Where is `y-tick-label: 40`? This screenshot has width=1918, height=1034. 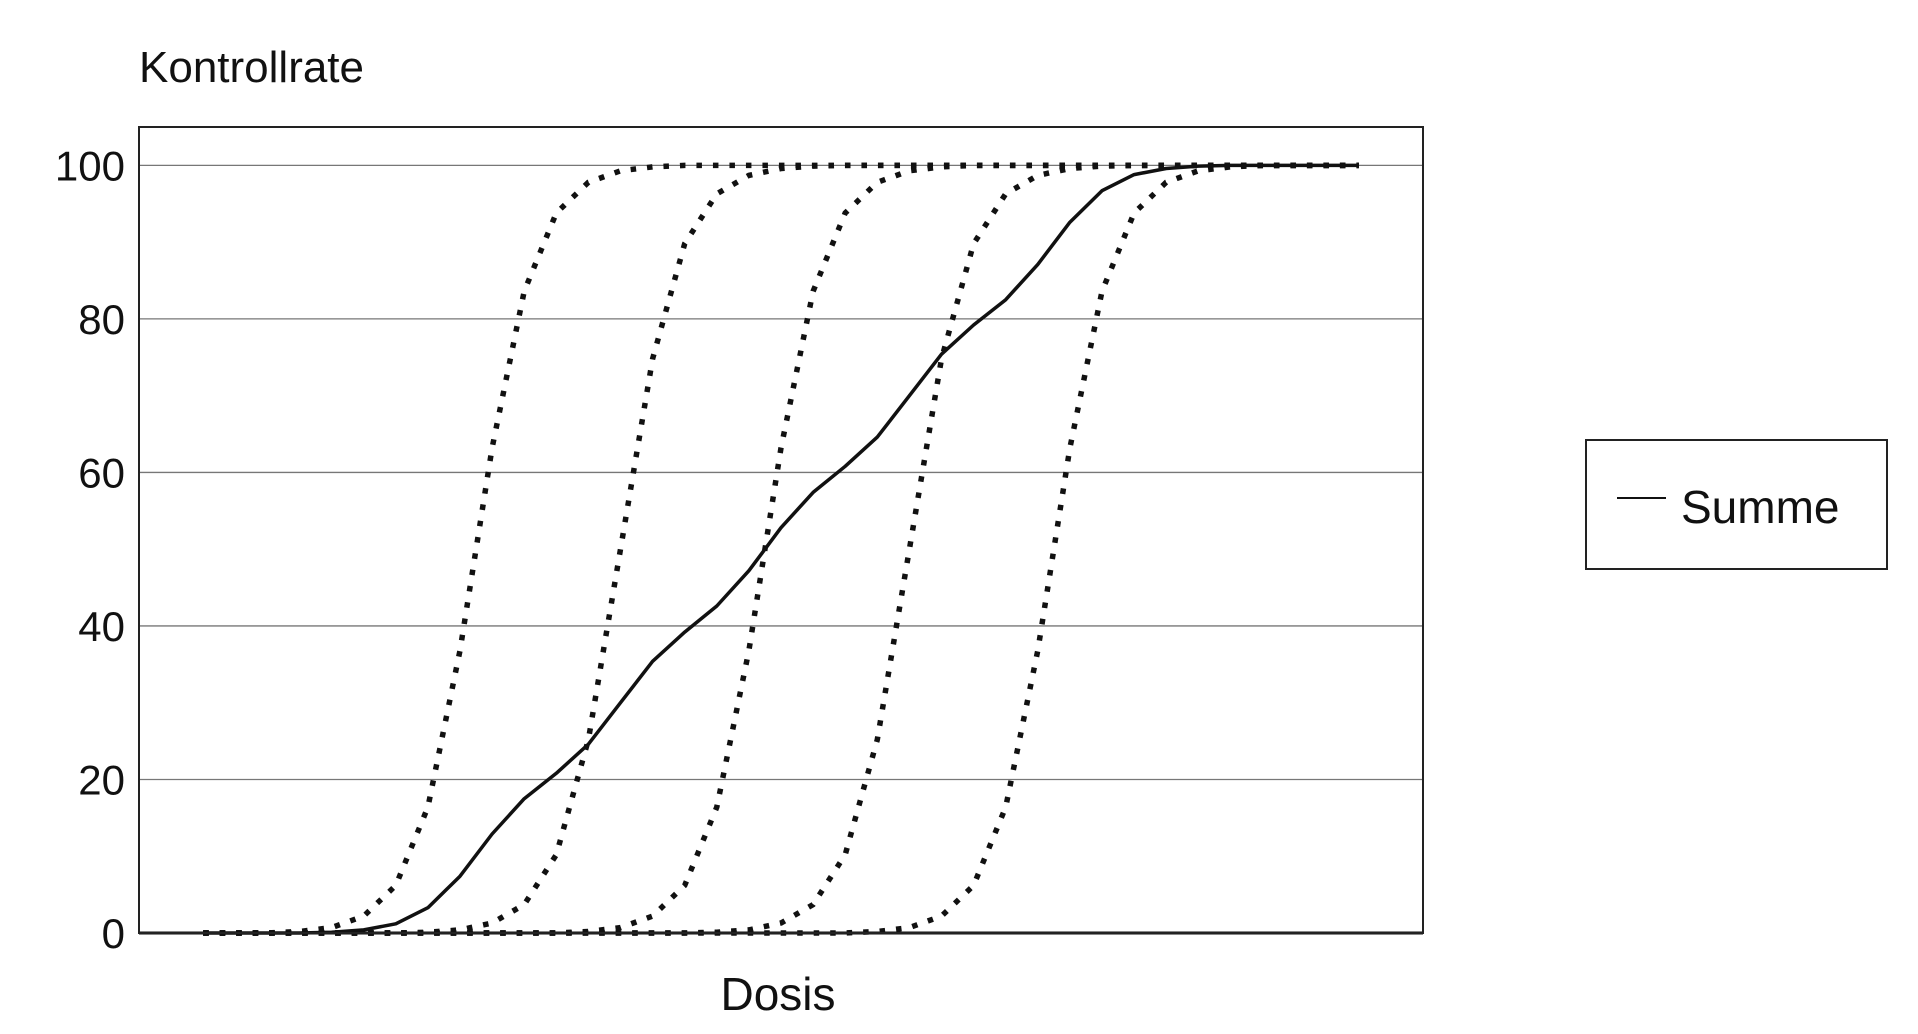 y-tick-label: 40 is located at coordinates (101, 626).